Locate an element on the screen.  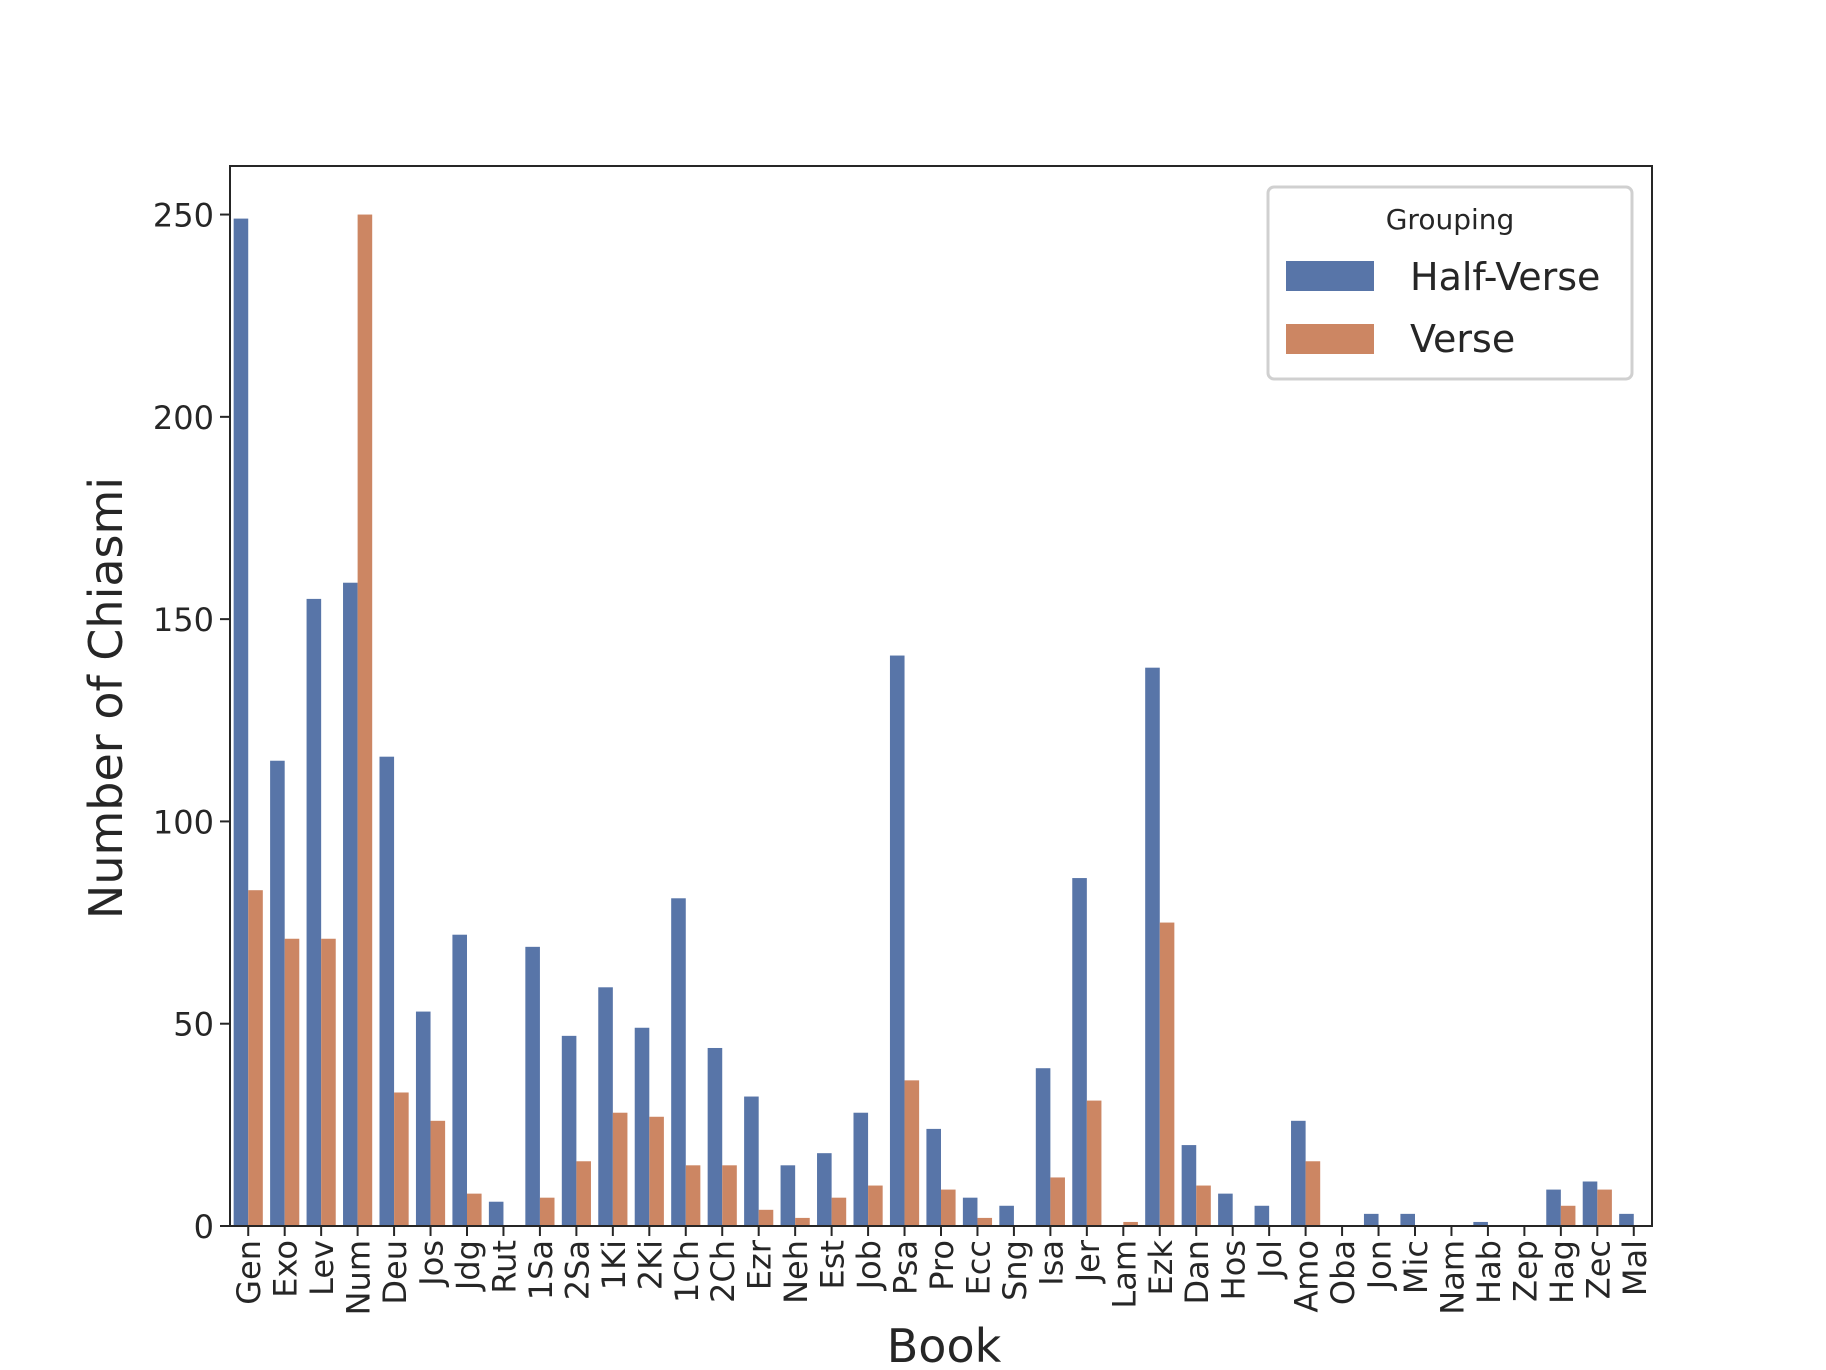
bar-half-verse-jol is located at coordinates (1262, 1215).